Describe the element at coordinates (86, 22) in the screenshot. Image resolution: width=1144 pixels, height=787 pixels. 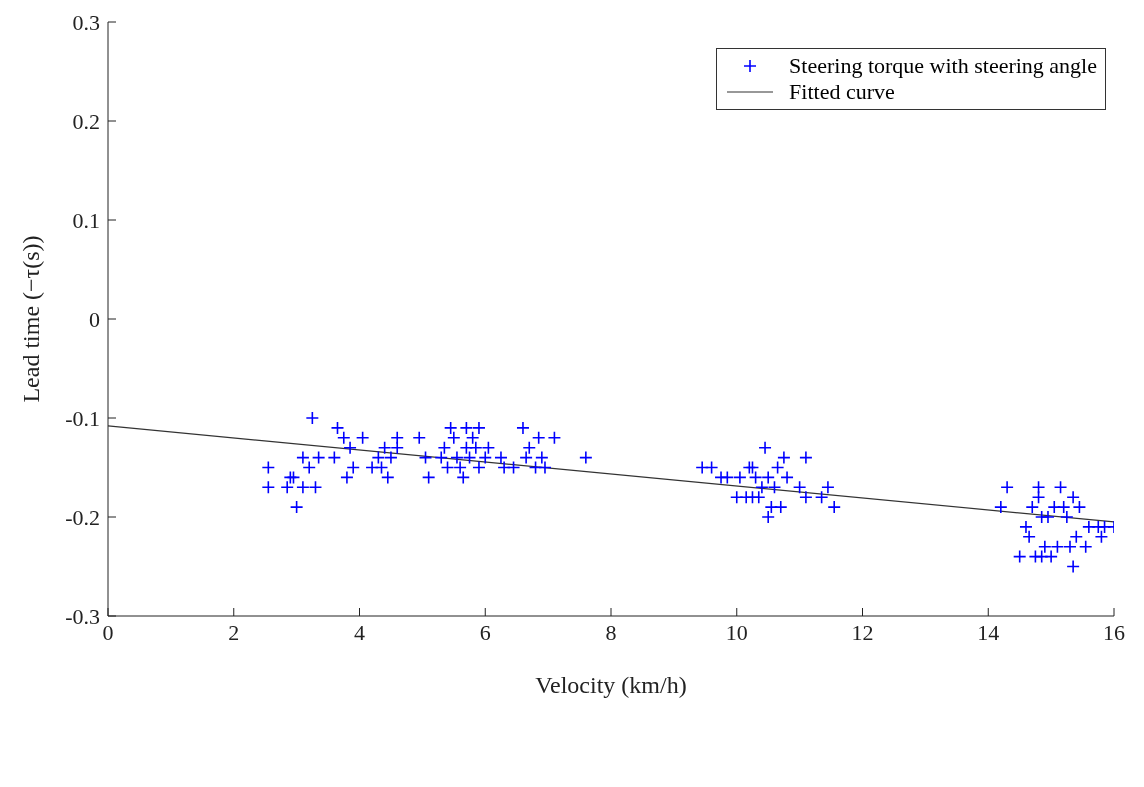
I see `y-tick-label: 0.3` at that location.